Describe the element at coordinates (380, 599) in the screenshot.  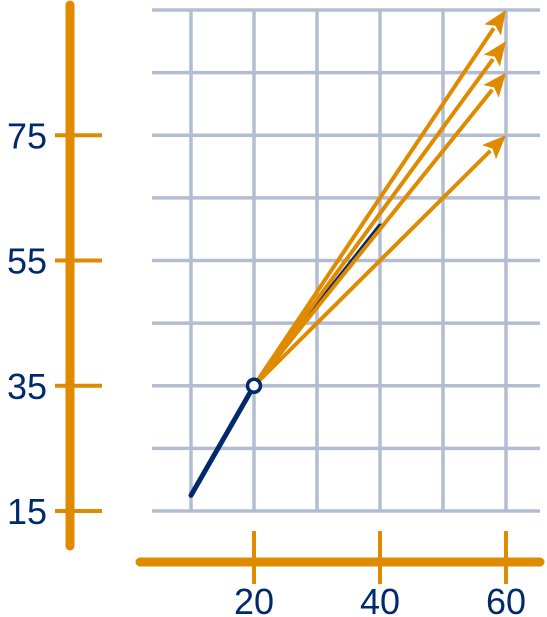
I see `x-tick-label: 40` at that location.